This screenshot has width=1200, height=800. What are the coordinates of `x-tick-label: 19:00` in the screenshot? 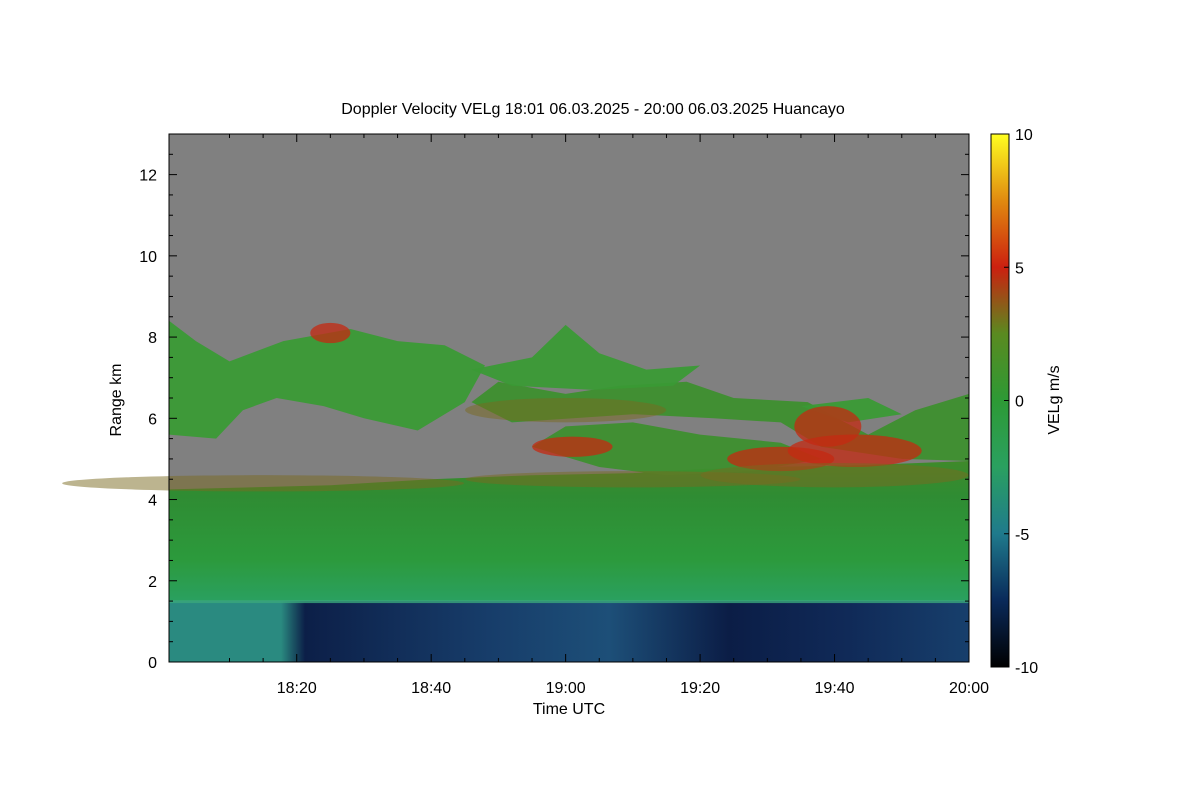 It's located at (566, 688).